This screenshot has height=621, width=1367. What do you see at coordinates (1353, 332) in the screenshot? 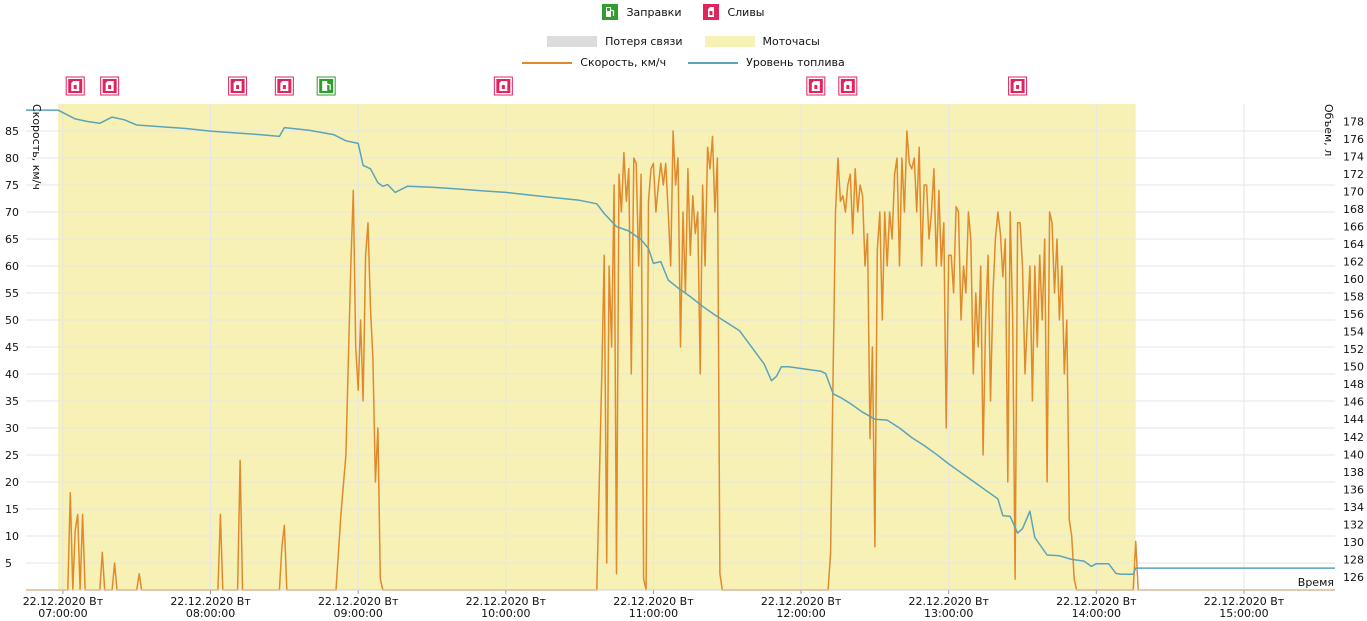
I see `y-right-tick-label: 154` at bounding box center [1353, 332].